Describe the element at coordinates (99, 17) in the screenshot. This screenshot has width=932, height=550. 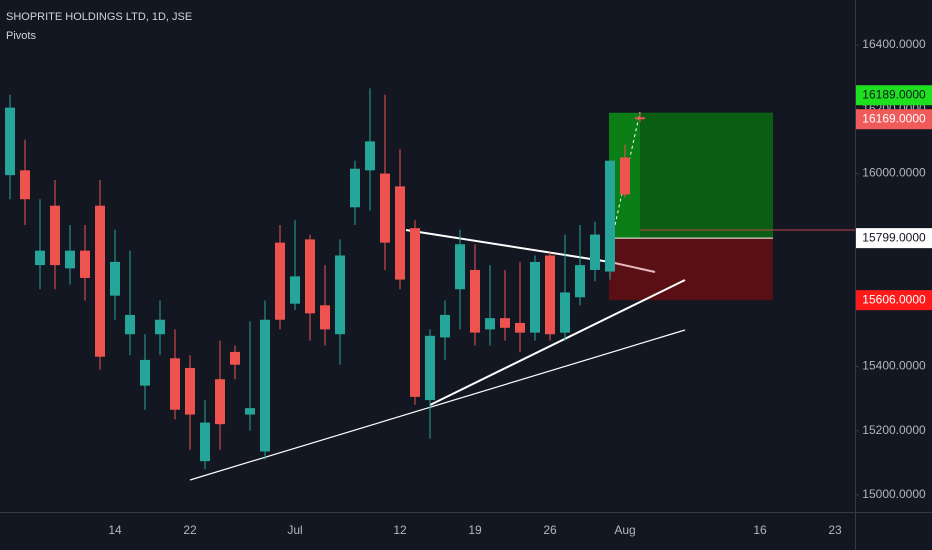
I see `chart-title: SHOPRITE HOLDINGS LTD, 1D, JSE` at that location.